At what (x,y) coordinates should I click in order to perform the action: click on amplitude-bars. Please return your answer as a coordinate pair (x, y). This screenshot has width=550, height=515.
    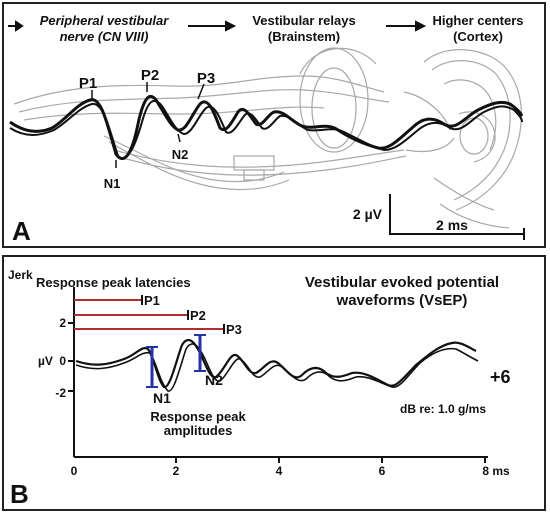
    Looking at the image, I should click on (176, 361).